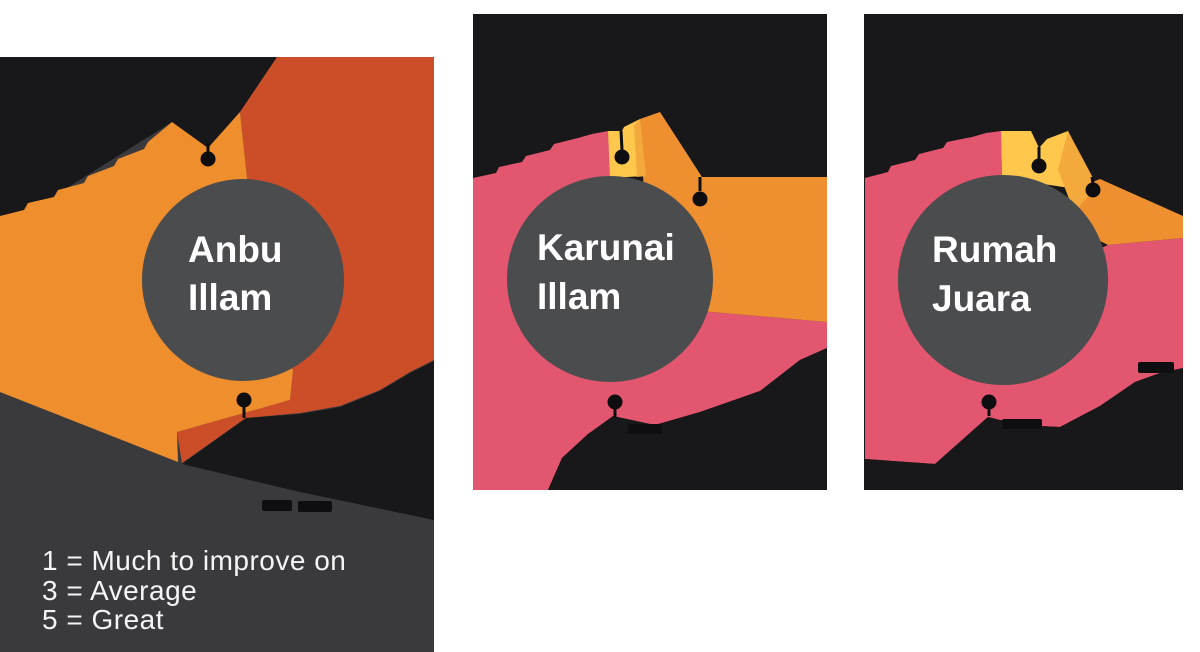 The image size is (1200, 652). What do you see at coordinates (138, 143) in the screenshot?
I see `radar-region-dark` at bounding box center [138, 143].